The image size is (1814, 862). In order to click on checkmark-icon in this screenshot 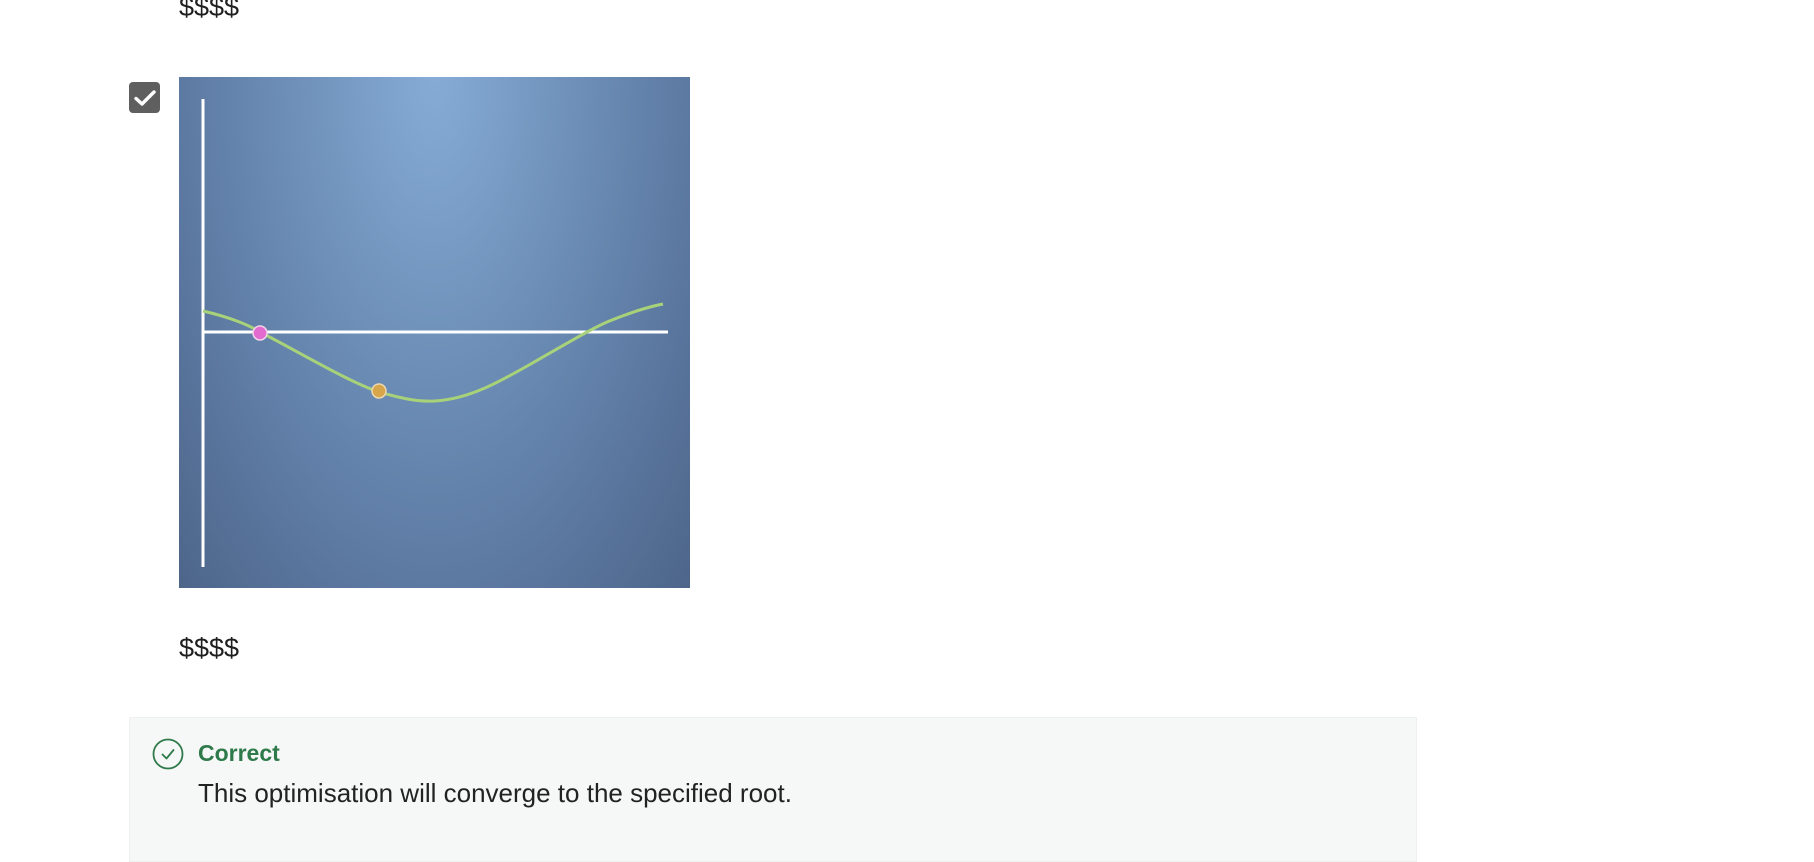, I will do `click(144, 97)`.